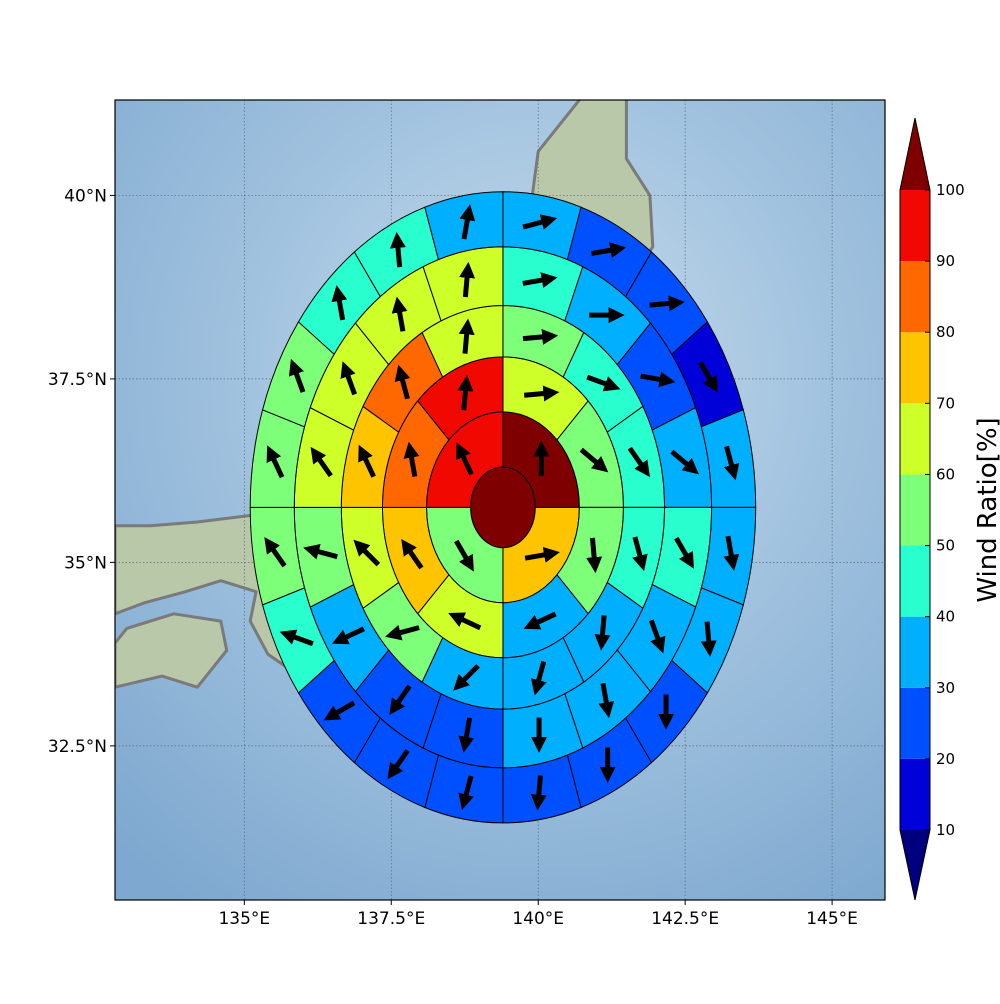  What do you see at coordinates (945, 403) in the screenshot?
I see `colorbar-tick-label: 70` at bounding box center [945, 403].